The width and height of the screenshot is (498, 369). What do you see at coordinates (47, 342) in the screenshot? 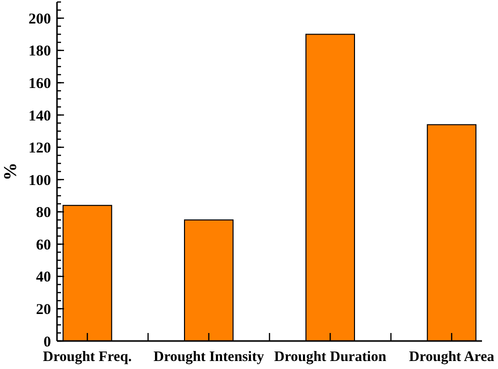
I see `y-tick-label: 0` at bounding box center [47, 342].